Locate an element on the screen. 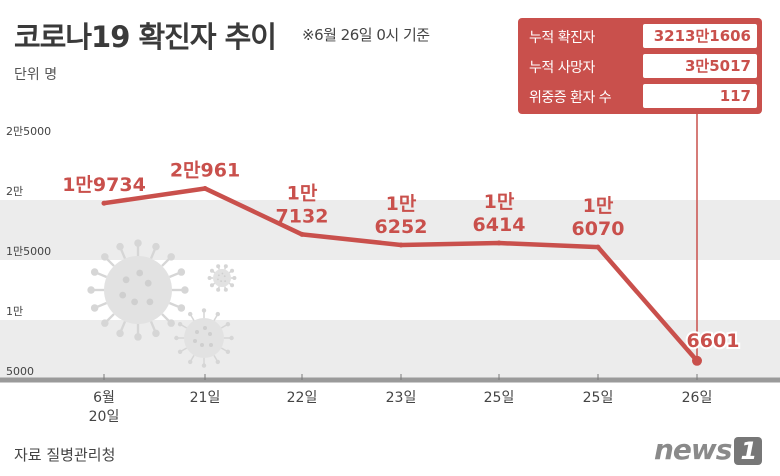 This screenshot has height=476, width=780. x-tick-label: 20일 is located at coordinates (104, 417).